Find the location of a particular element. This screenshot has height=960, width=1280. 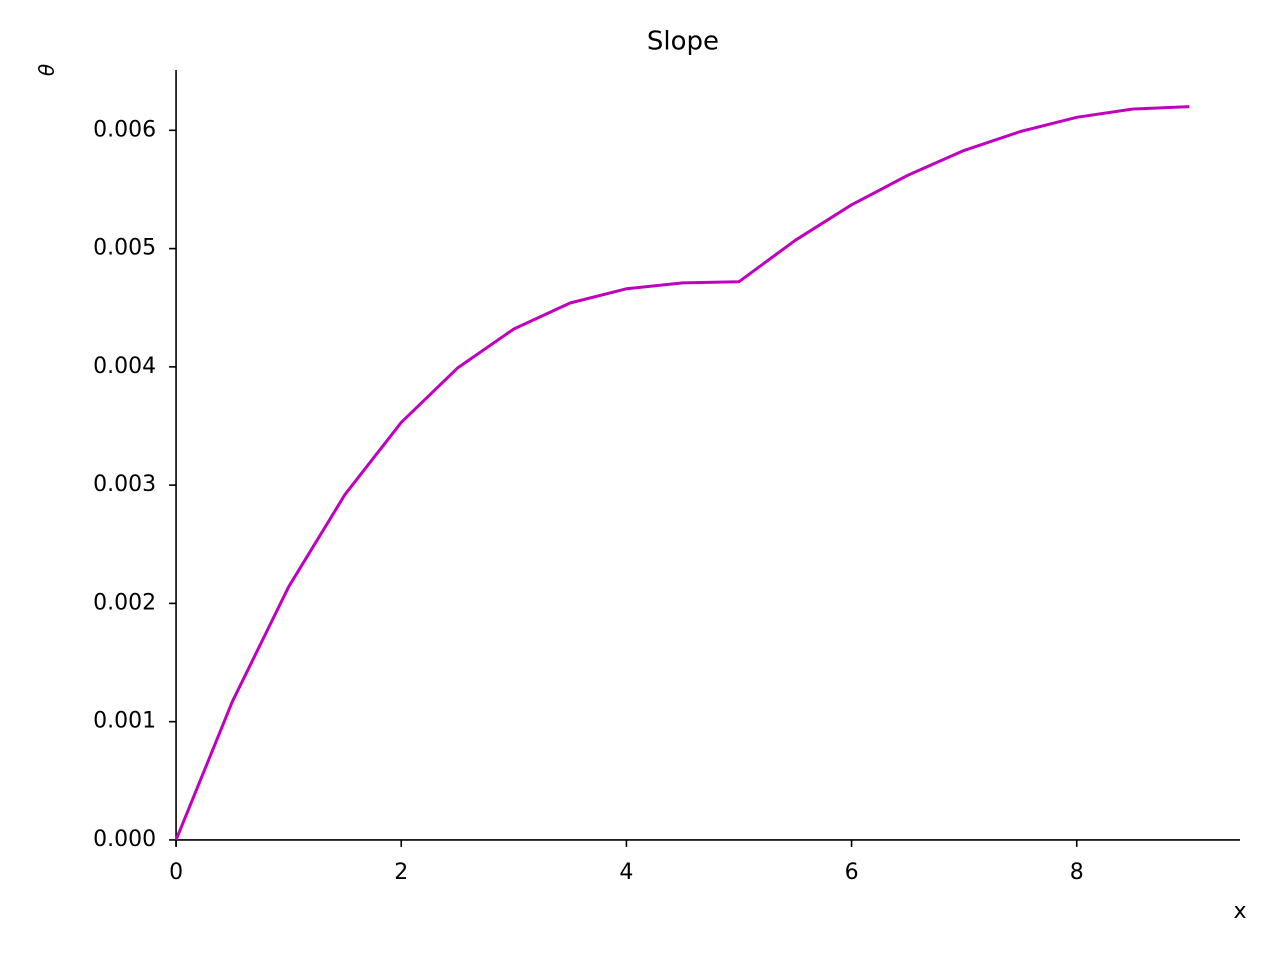

y-tick-label: 0.002 is located at coordinates (124, 602).